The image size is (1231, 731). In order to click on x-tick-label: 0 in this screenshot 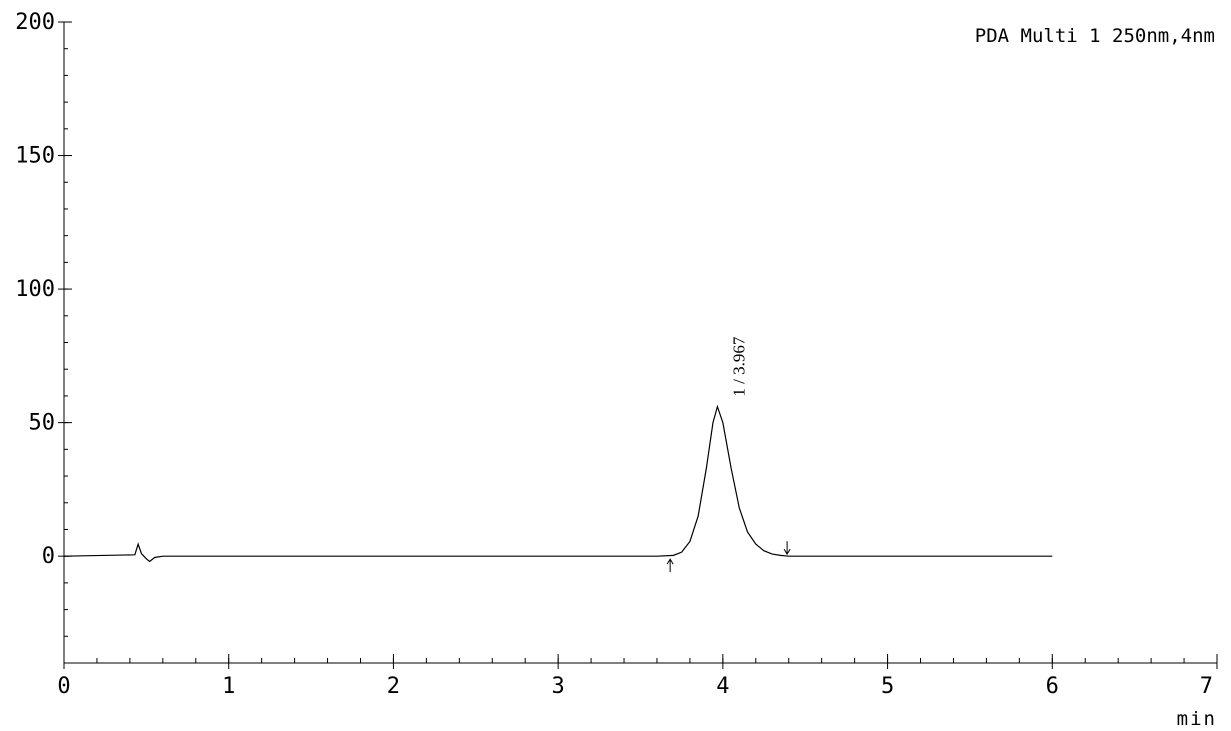, I will do `click(63, 686)`.